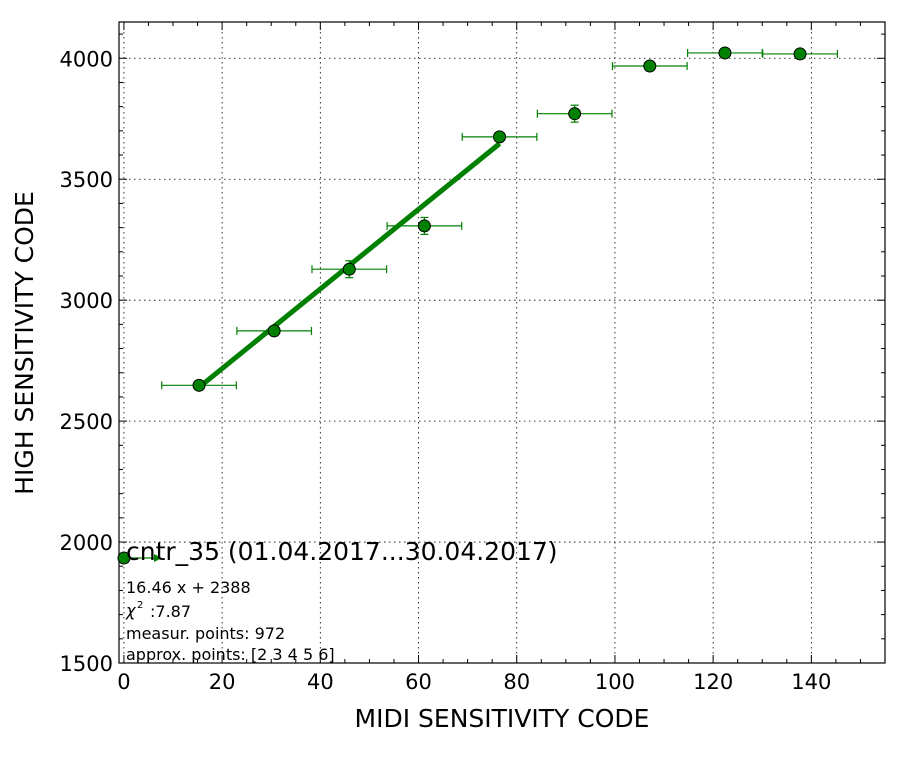 The width and height of the screenshot is (912, 762). What do you see at coordinates (86, 422) in the screenshot?
I see `y-tick-label: 2500` at bounding box center [86, 422].